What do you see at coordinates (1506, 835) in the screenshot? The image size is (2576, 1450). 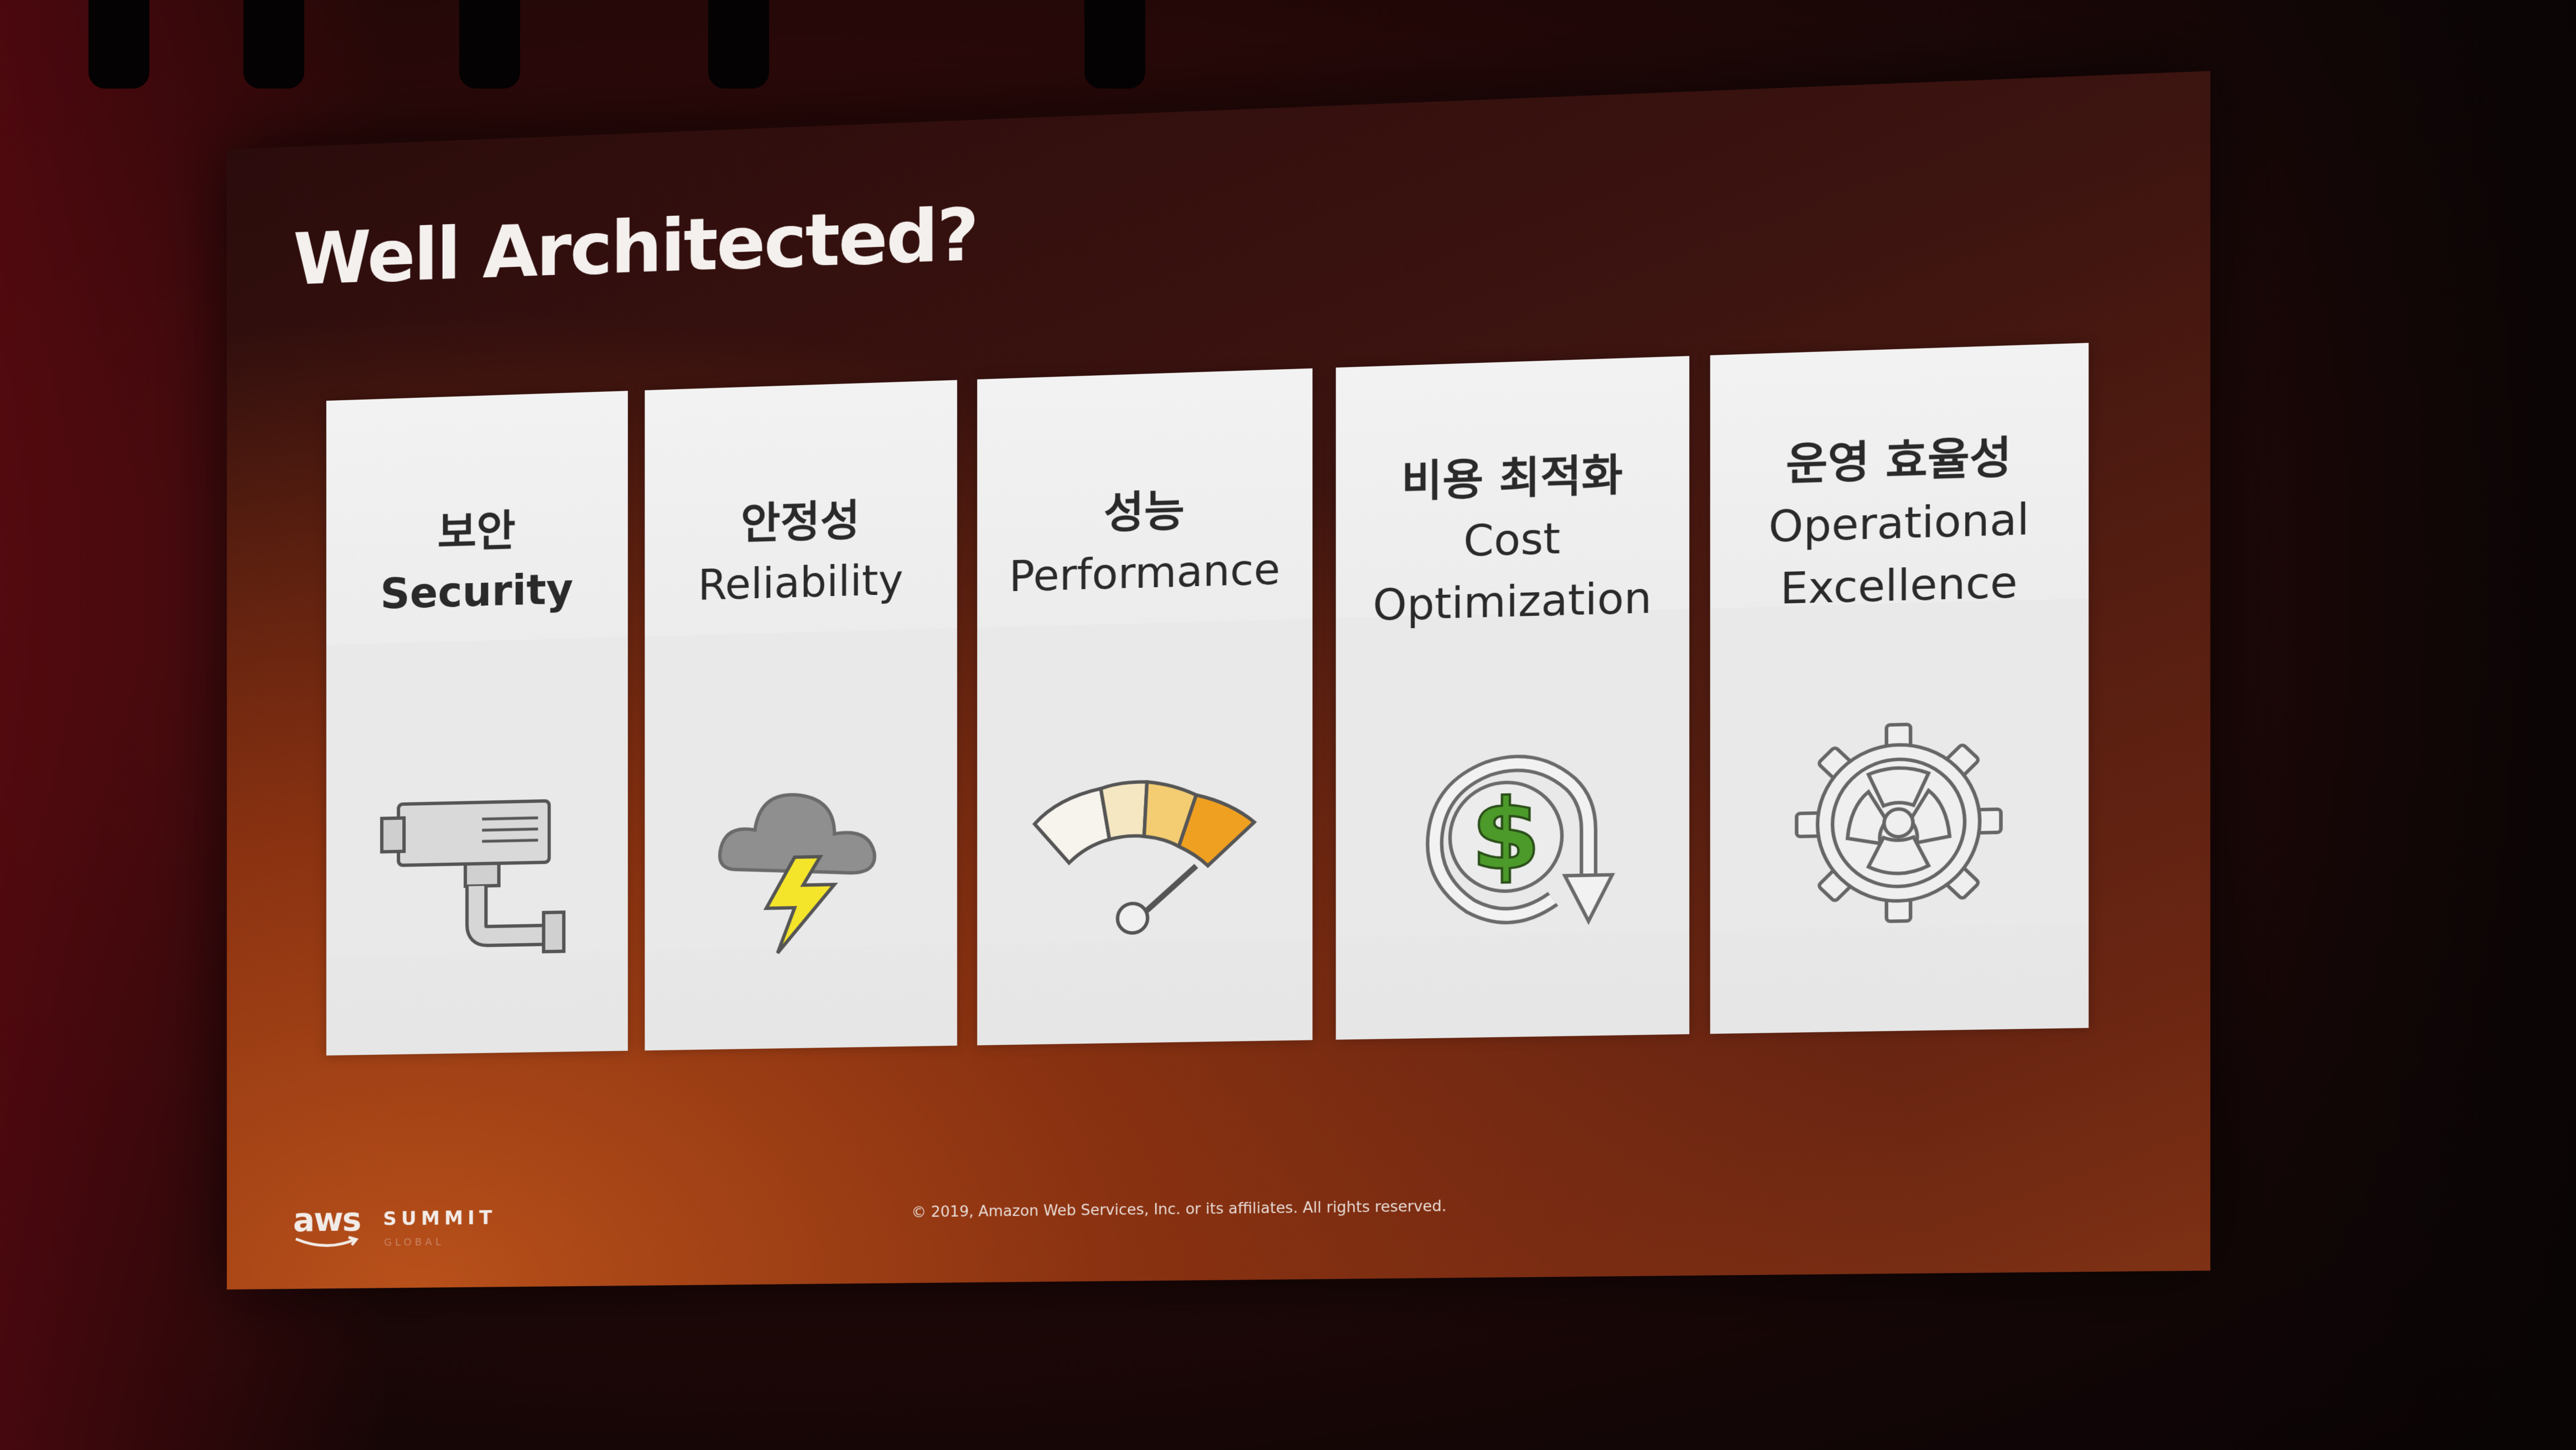 I see `dollar-sign-glyph: $` at bounding box center [1506, 835].